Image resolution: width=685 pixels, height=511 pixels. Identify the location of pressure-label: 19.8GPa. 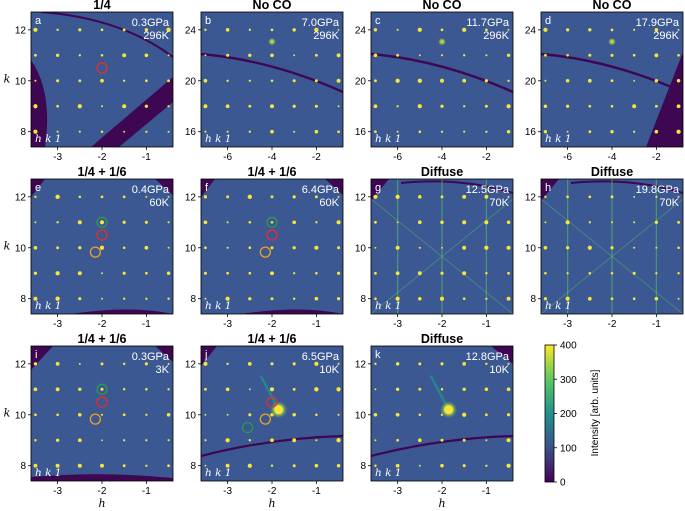
(658, 190).